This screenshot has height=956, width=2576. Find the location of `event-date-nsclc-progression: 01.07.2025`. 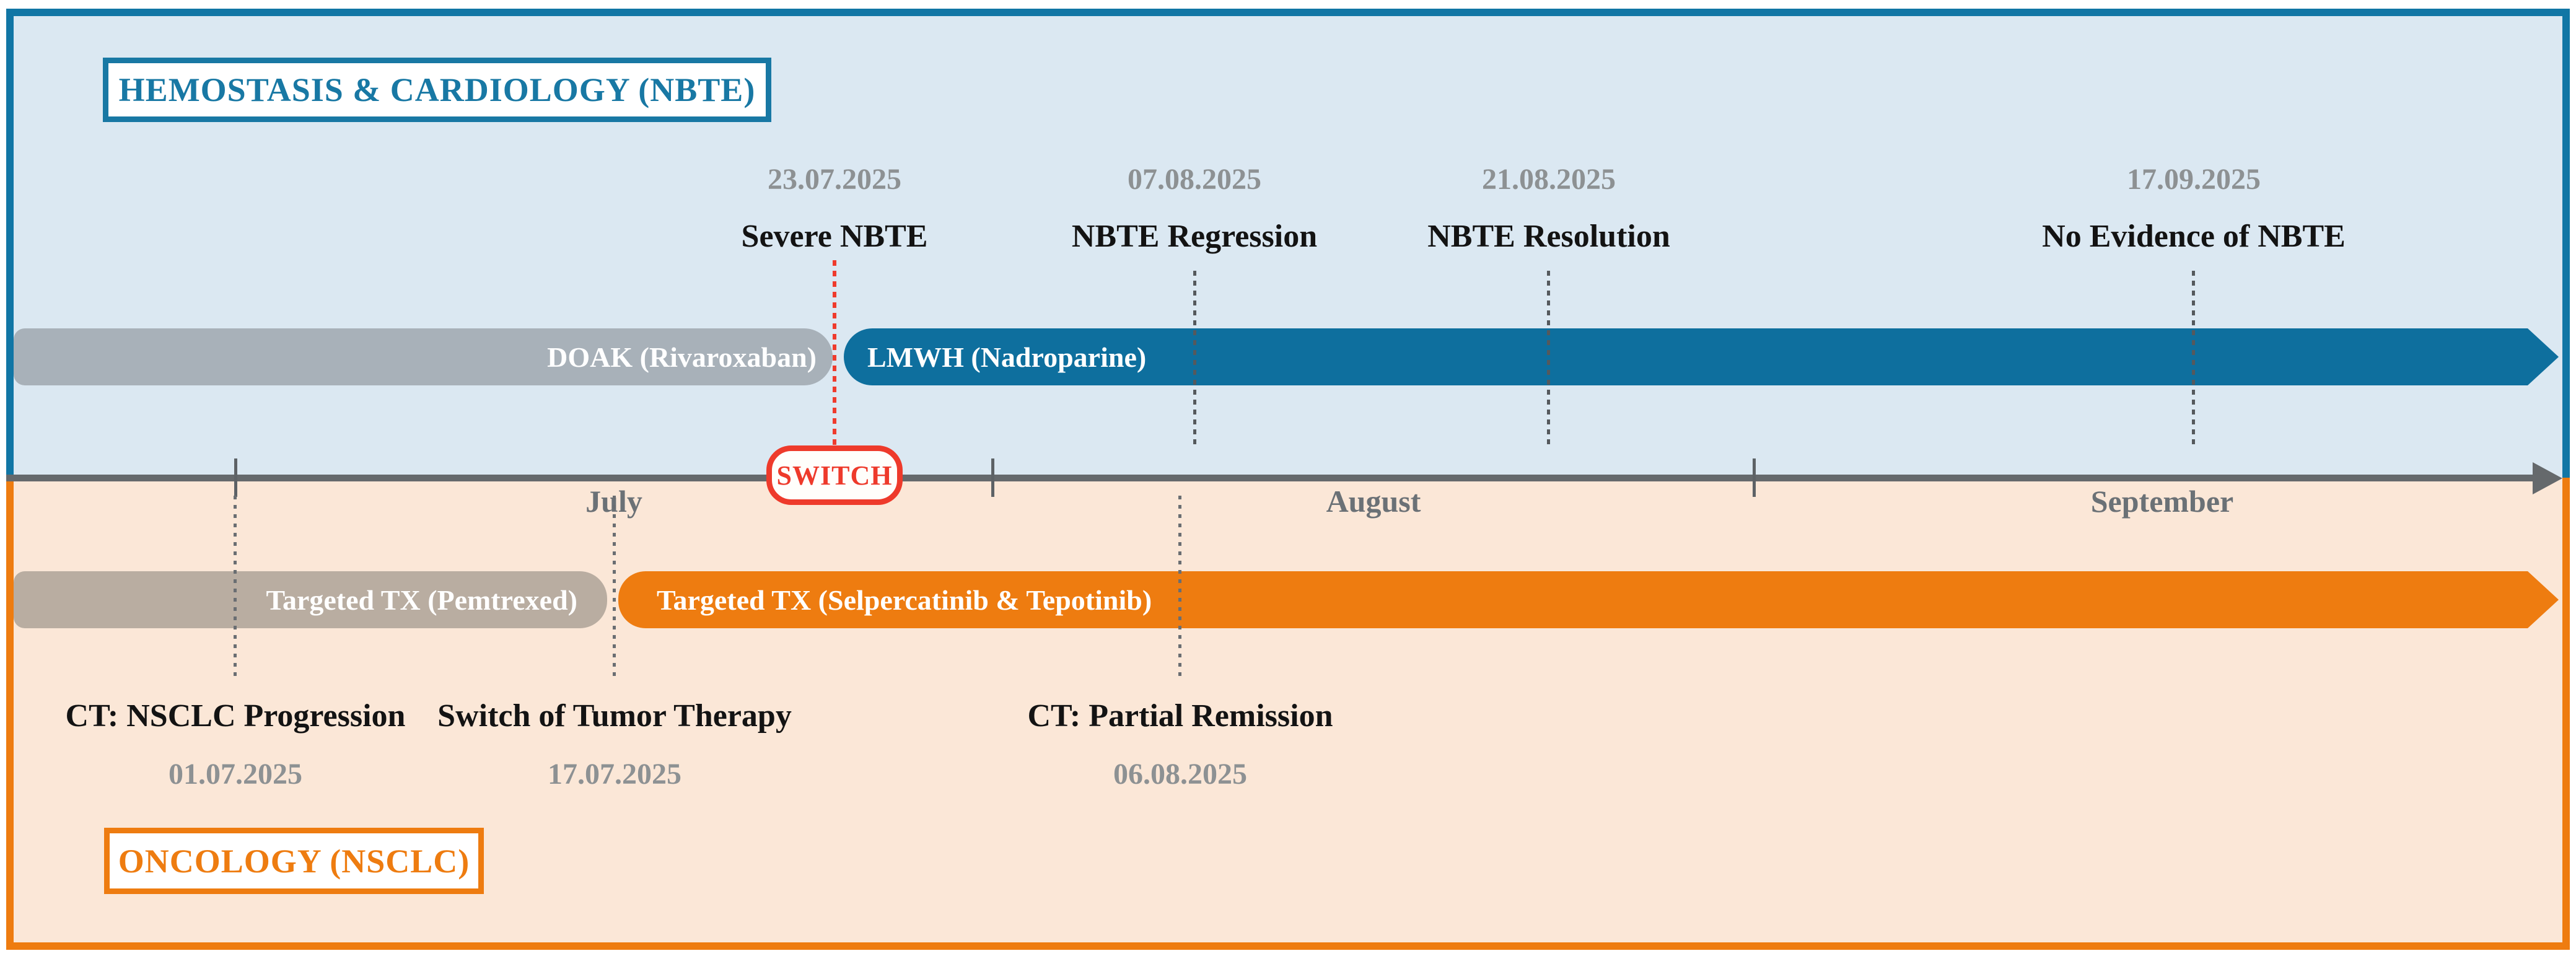

event-date-nsclc-progression: 01.07.2025 is located at coordinates (235, 774).